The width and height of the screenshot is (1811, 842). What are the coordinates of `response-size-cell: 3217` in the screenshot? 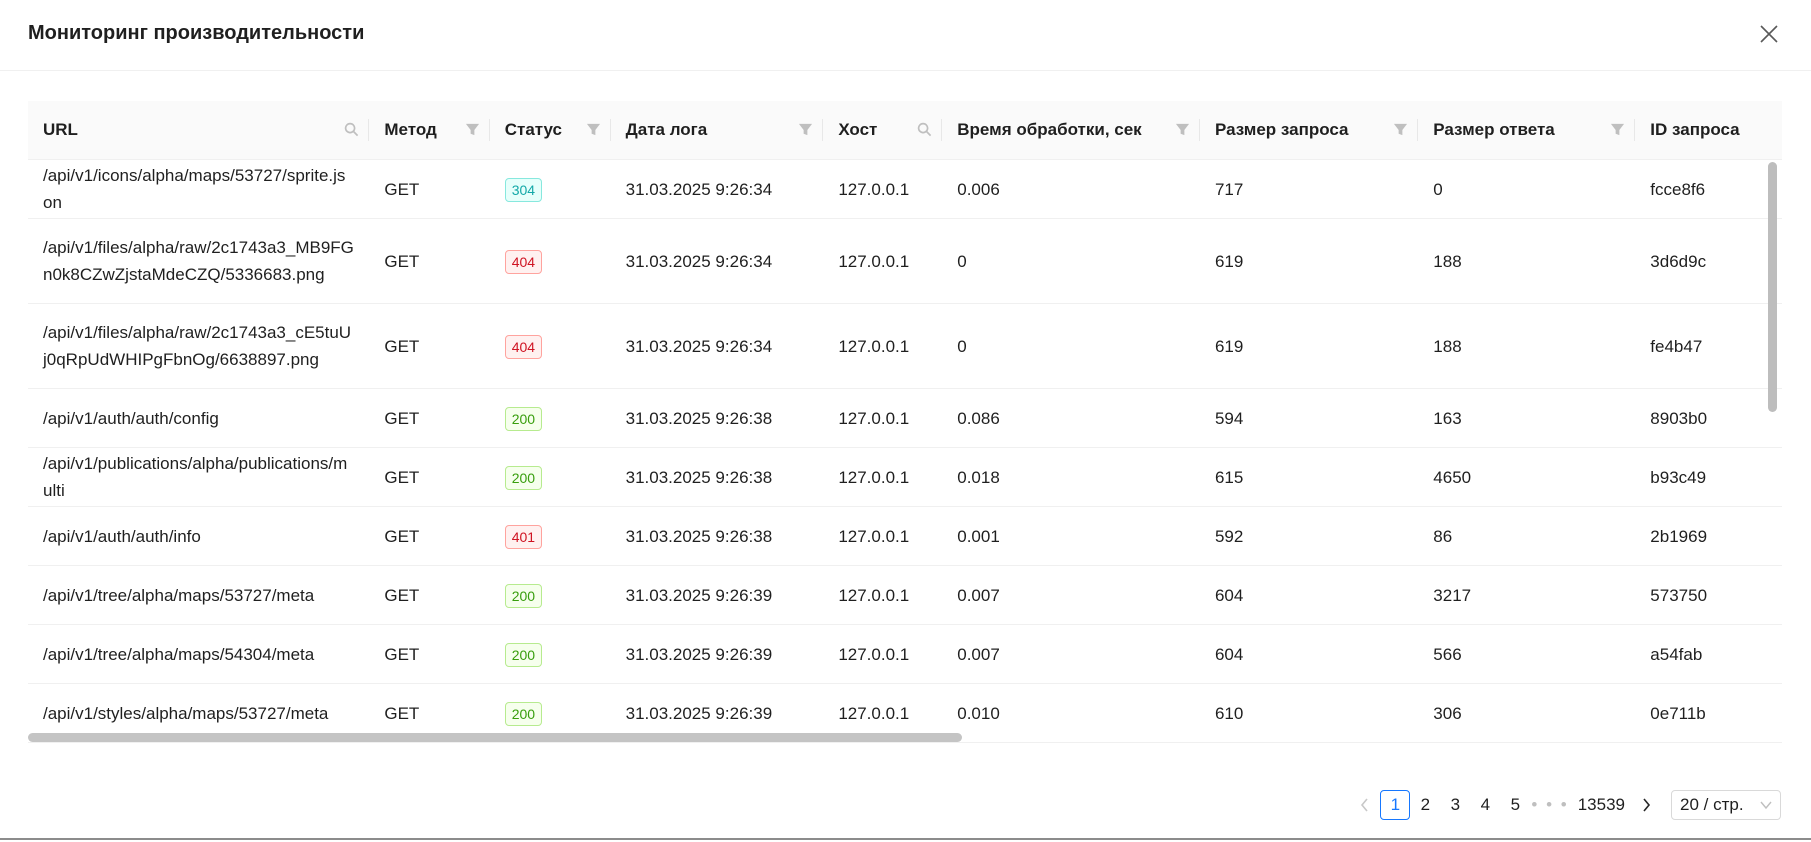 It's located at (1527, 595).